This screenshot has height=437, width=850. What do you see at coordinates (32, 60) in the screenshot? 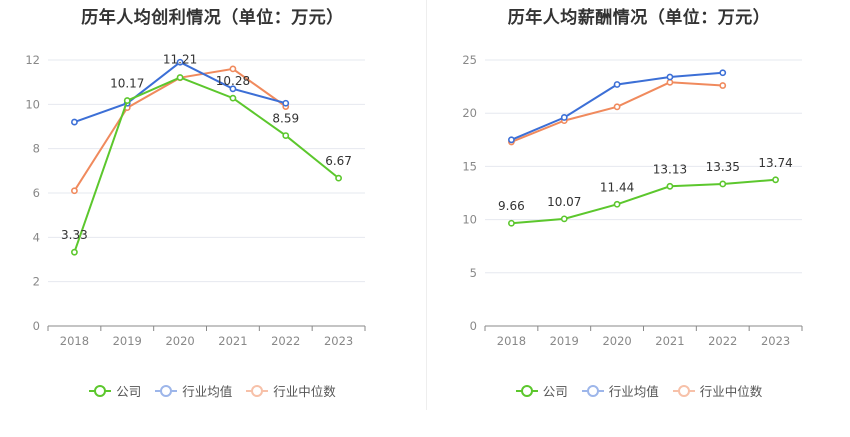
I see `y-tick-label: 12` at bounding box center [32, 60].